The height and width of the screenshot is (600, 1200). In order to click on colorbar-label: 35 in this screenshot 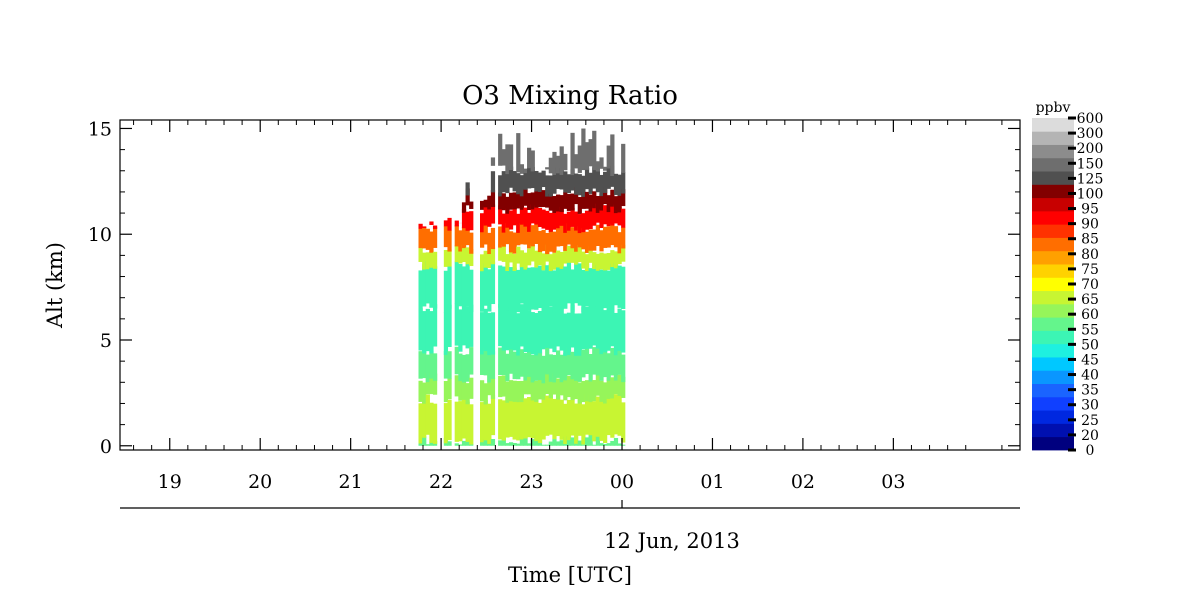, I will do `click(1090, 391)`.